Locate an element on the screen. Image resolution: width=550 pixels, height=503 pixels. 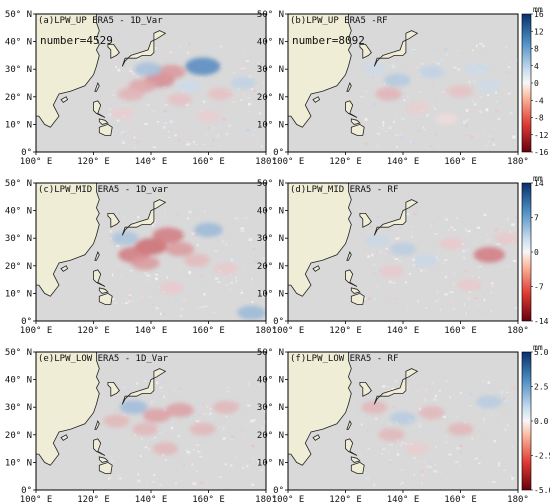
colorbar-gradient is located at coordinates (526, 83).